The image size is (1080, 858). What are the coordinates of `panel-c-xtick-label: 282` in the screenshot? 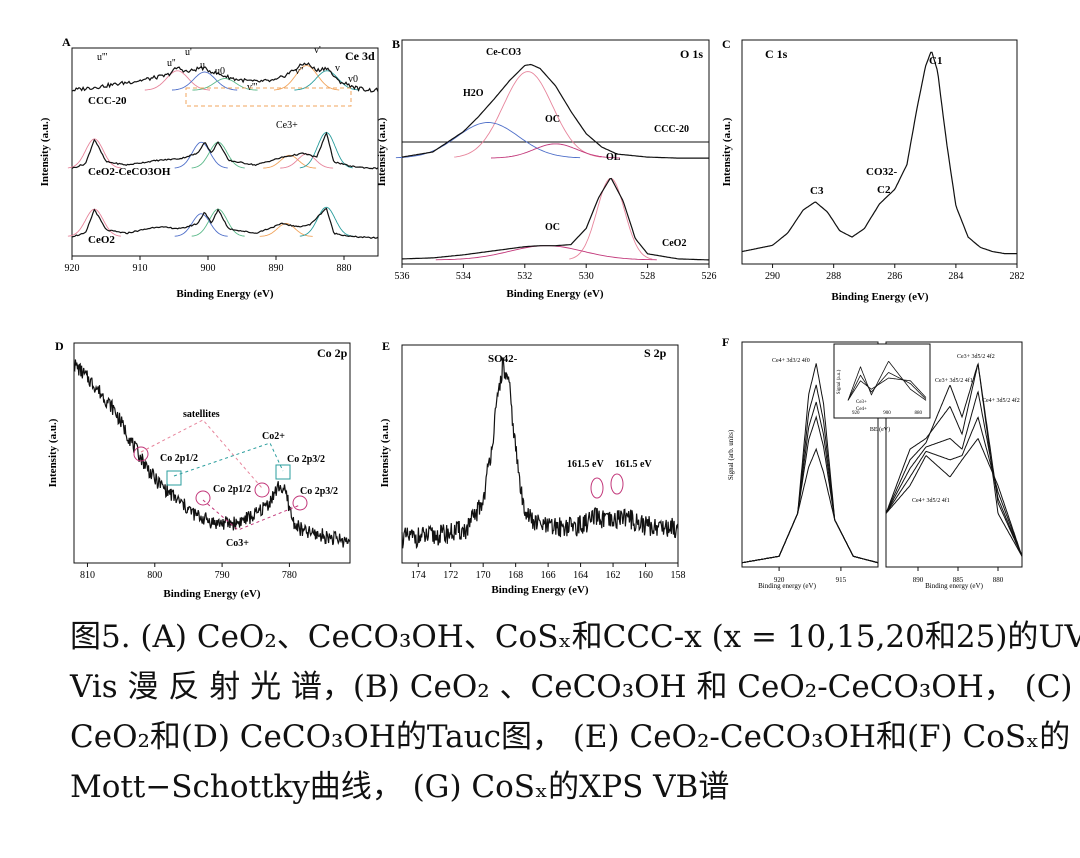 It's located at (1017, 276).